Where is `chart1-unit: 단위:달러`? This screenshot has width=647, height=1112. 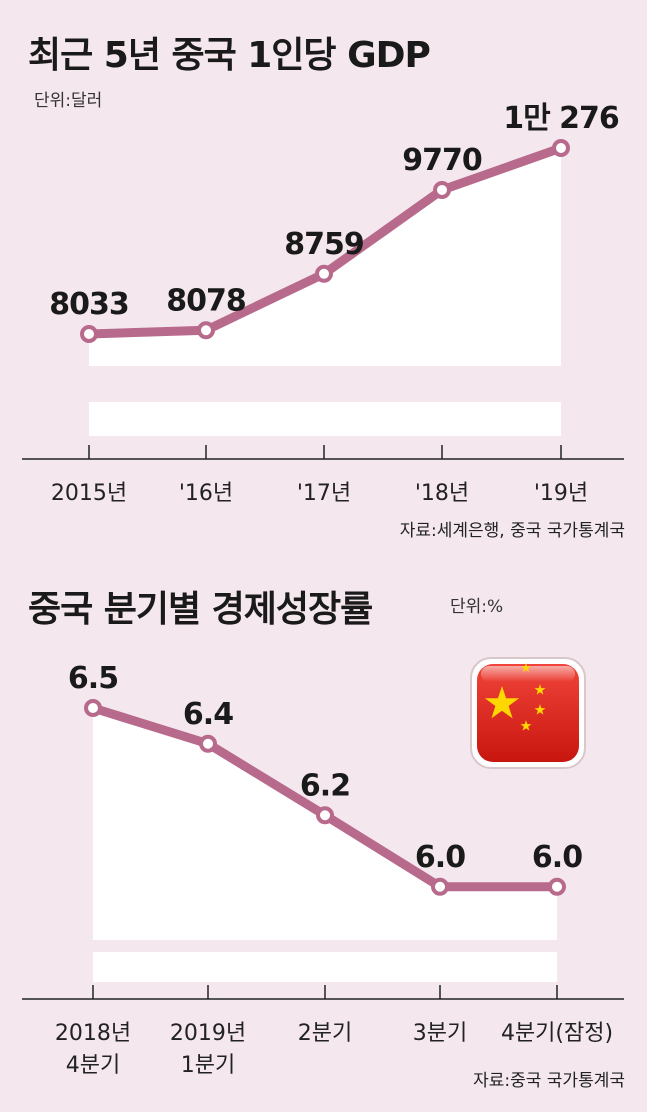
chart1-unit: 단위:달러 is located at coordinates (68, 101).